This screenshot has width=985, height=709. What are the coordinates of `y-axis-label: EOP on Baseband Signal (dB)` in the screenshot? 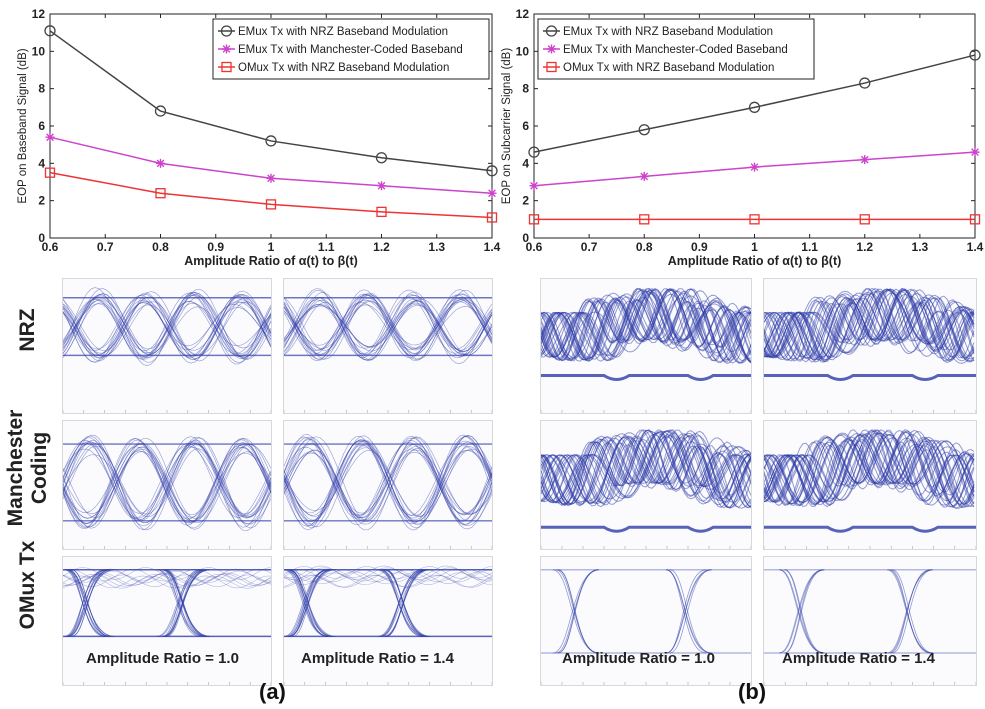 It's located at (23, 125).